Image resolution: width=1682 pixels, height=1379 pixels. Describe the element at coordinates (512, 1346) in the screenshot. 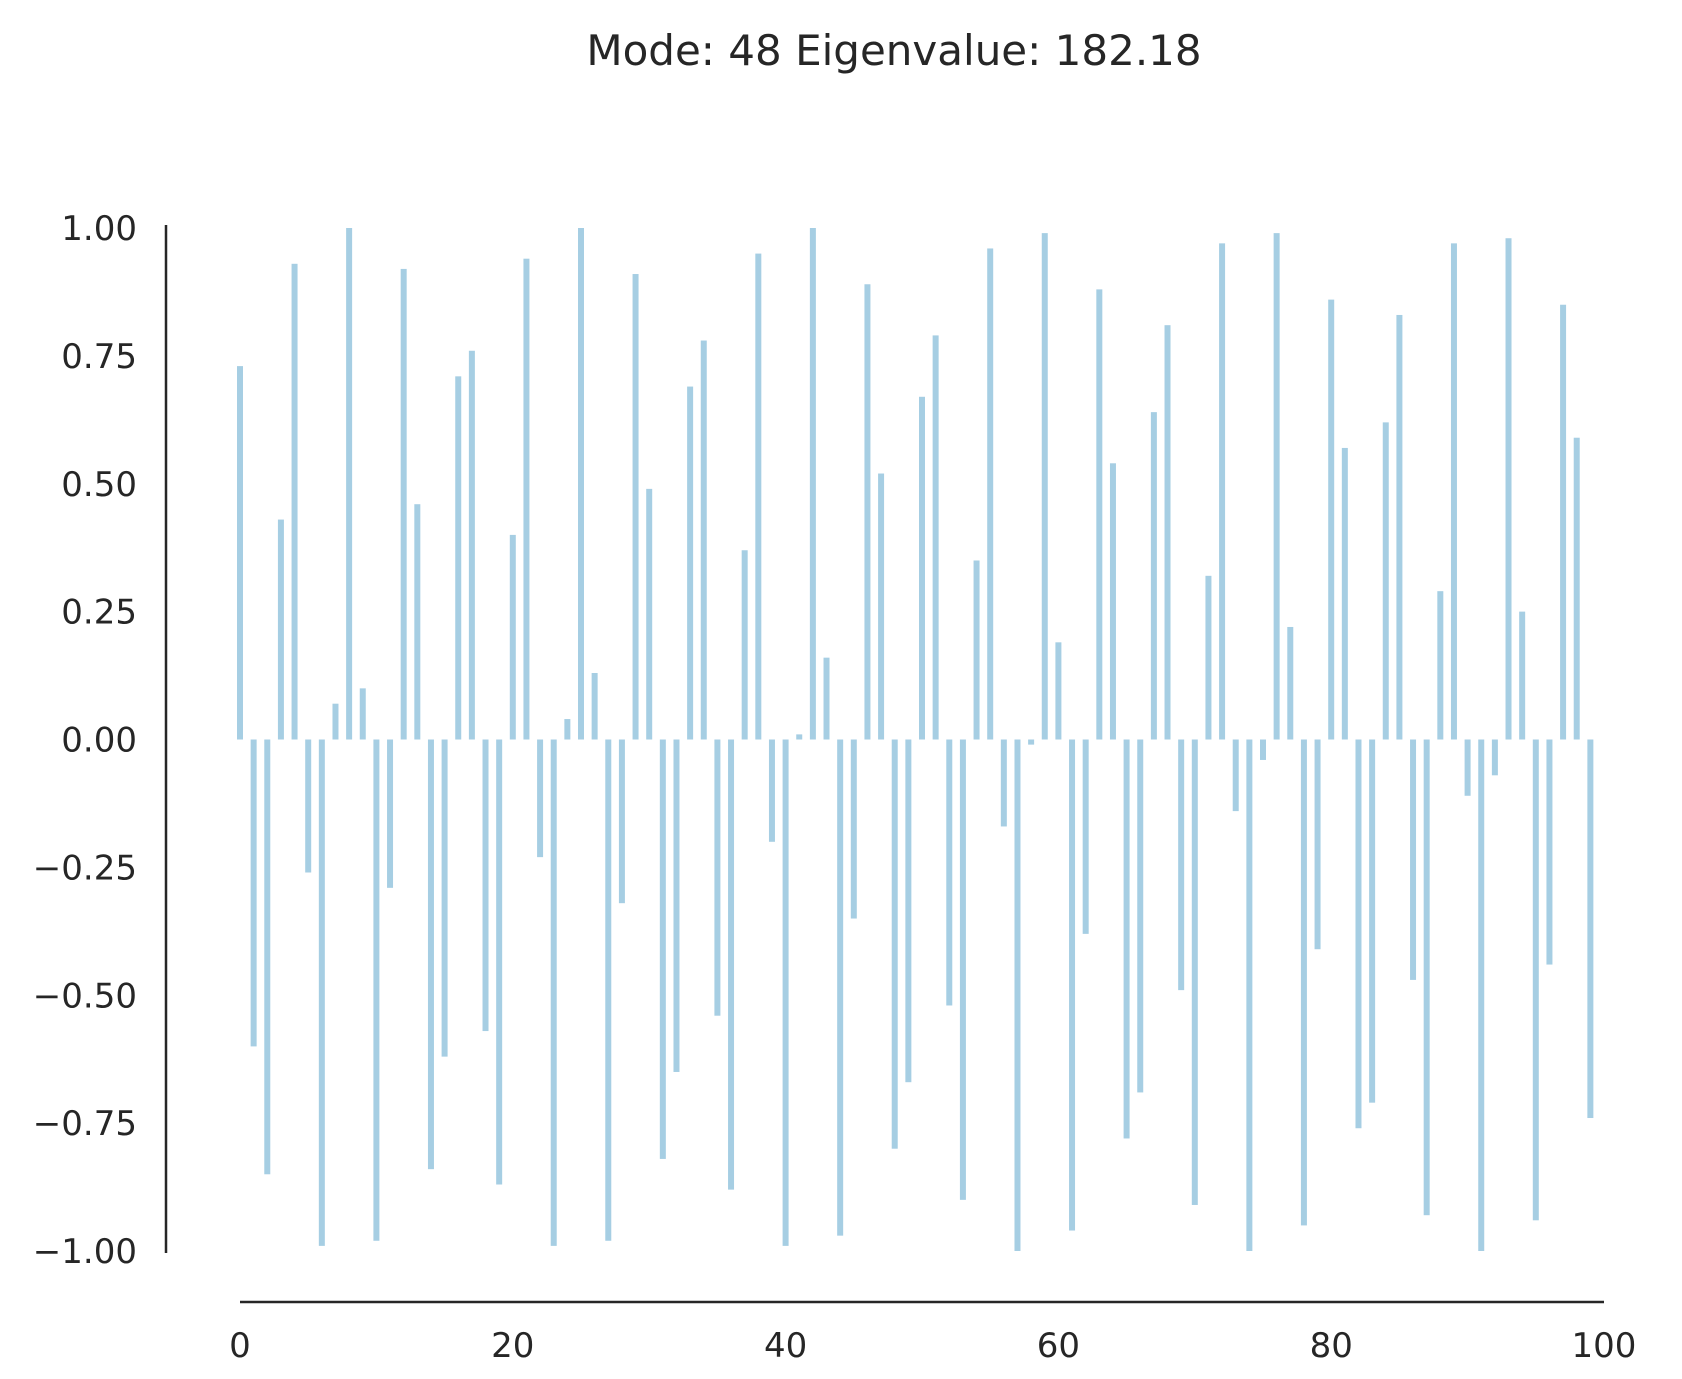

I see `x-tick-label: 20` at that location.